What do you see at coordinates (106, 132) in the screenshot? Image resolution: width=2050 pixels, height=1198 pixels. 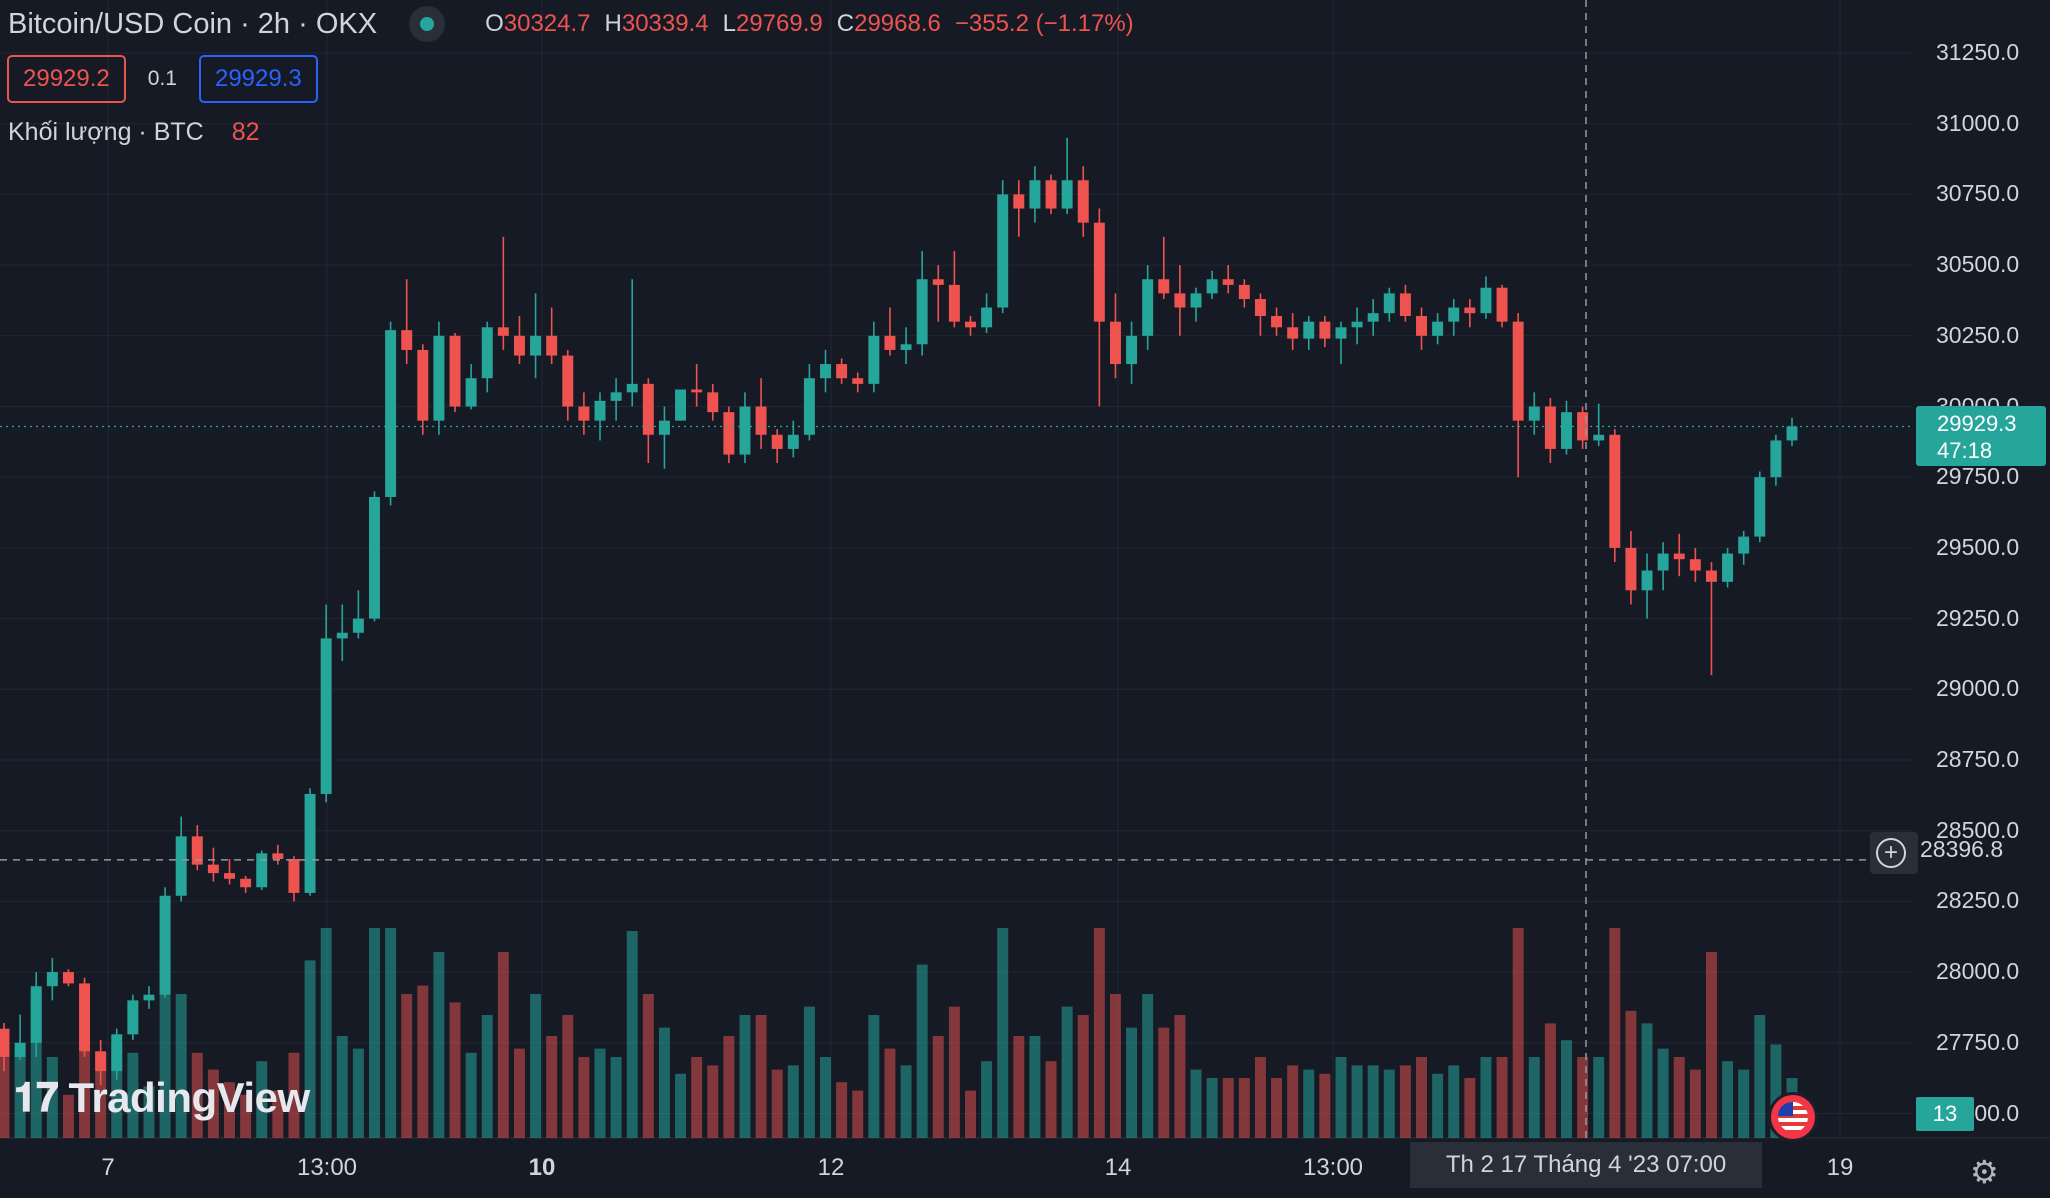 I see `volume-label: Khối lượng · BTC` at bounding box center [106, 132].